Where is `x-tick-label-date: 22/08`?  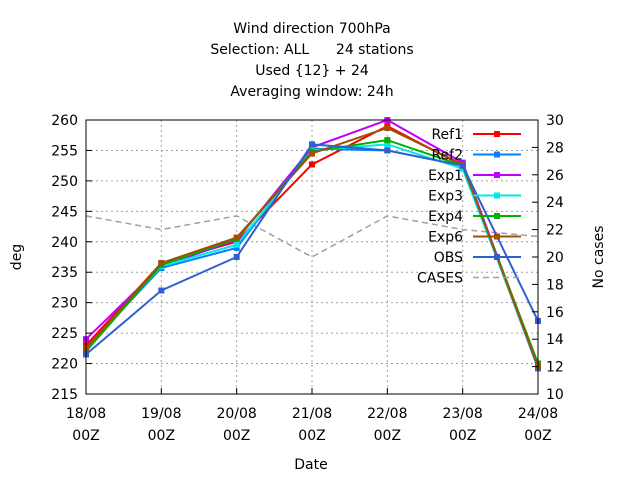 x-tick-label-date: 22/08 is located at coordinates (387, 414).